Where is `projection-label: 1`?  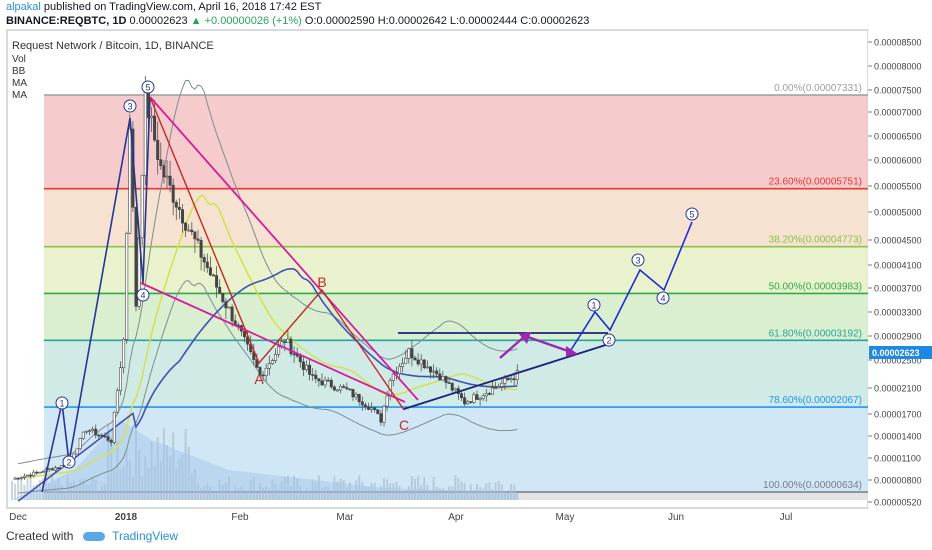
projection-label: 1 is located at coordinates (593, 306).